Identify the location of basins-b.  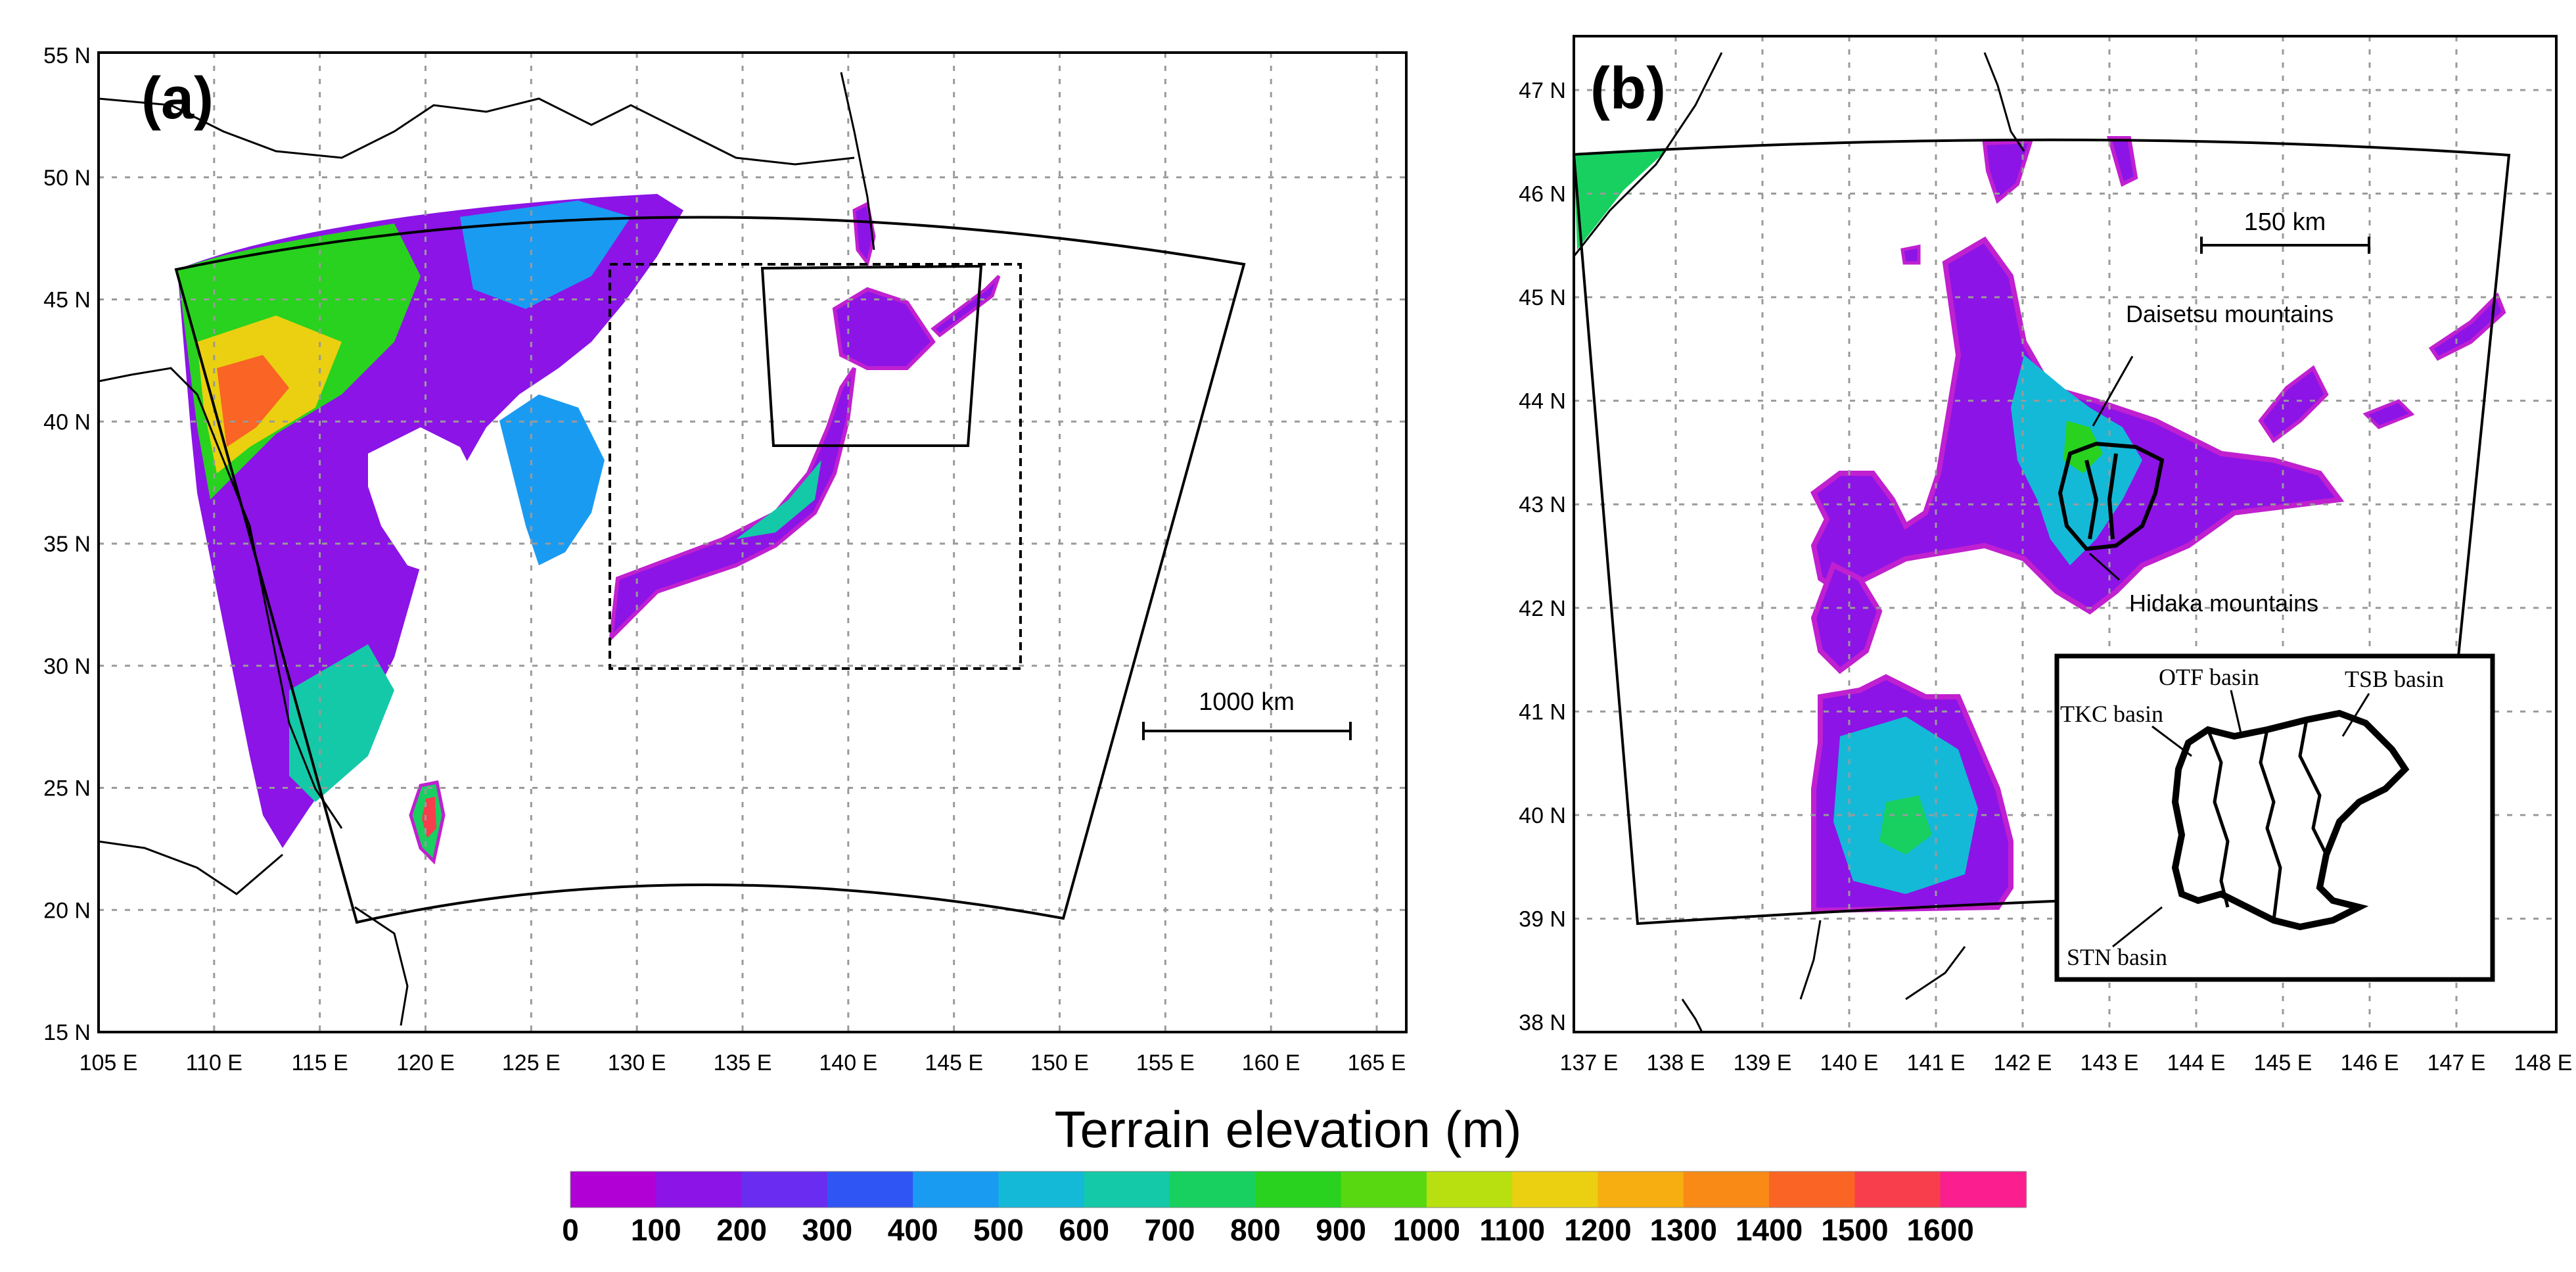
(2111, 496).